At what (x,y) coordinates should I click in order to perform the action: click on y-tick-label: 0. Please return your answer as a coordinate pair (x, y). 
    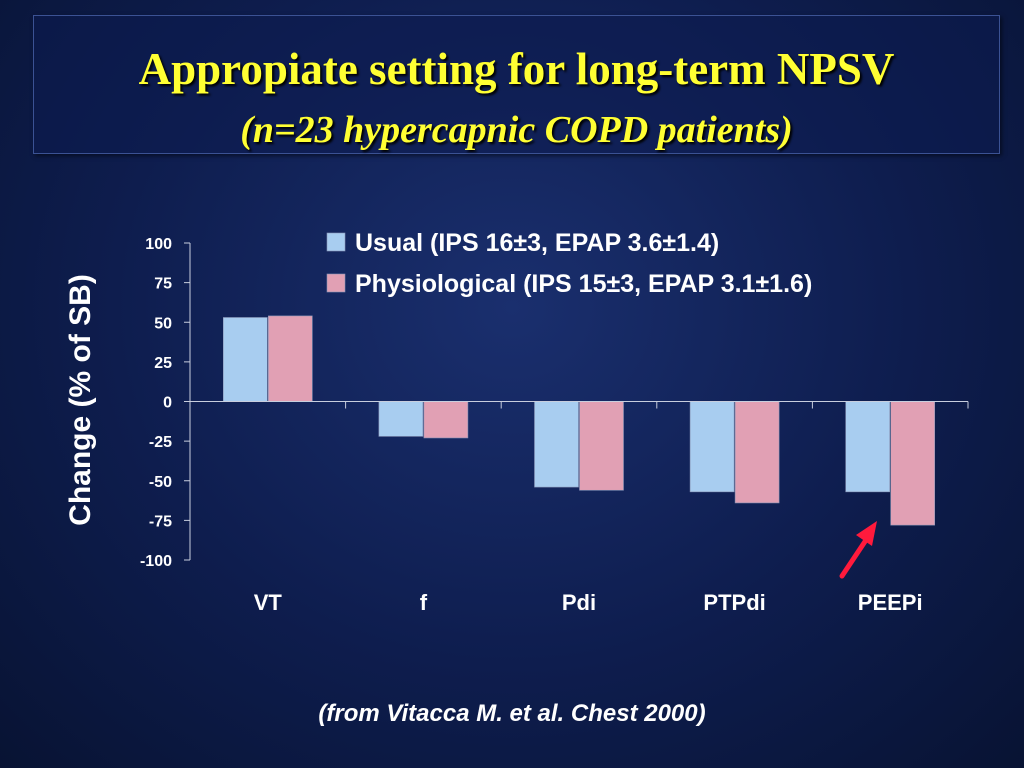
    Looking at the image, I should click on (167, 403).